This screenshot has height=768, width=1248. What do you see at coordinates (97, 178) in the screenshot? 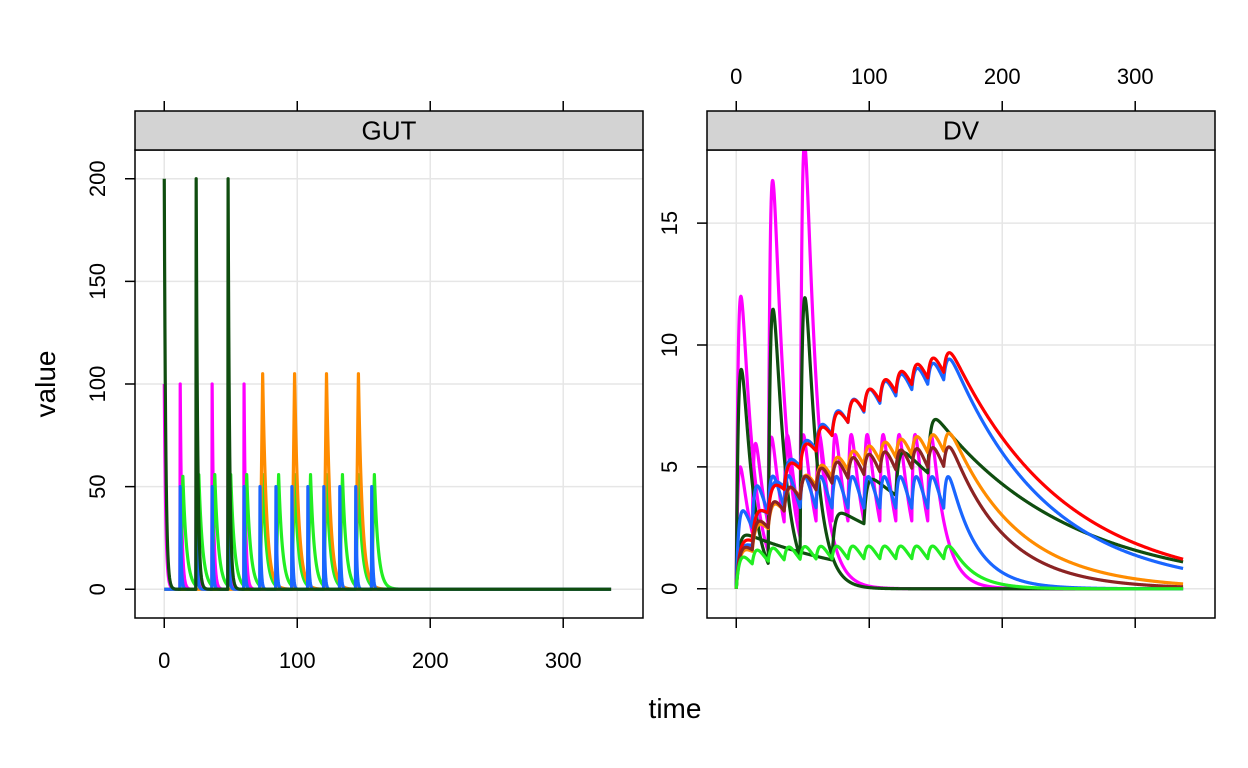
I see `y-tick-label: 200` at bounding box center [97, 178].